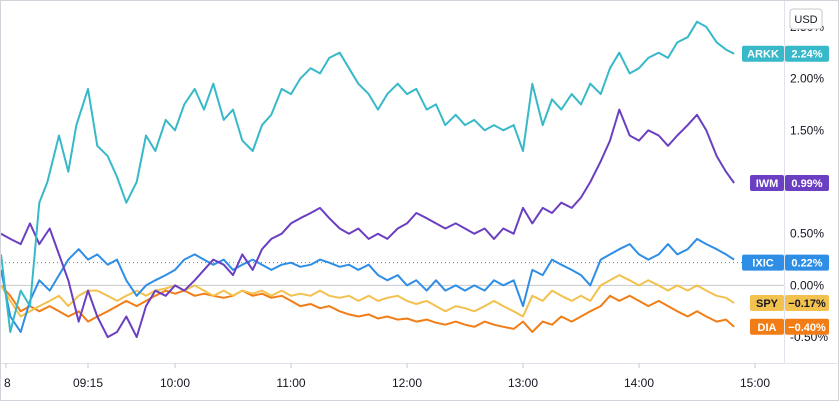 This screenshot has width=839, height=405. I want to click on series-value-text: 2.24%, so click(806, 55).